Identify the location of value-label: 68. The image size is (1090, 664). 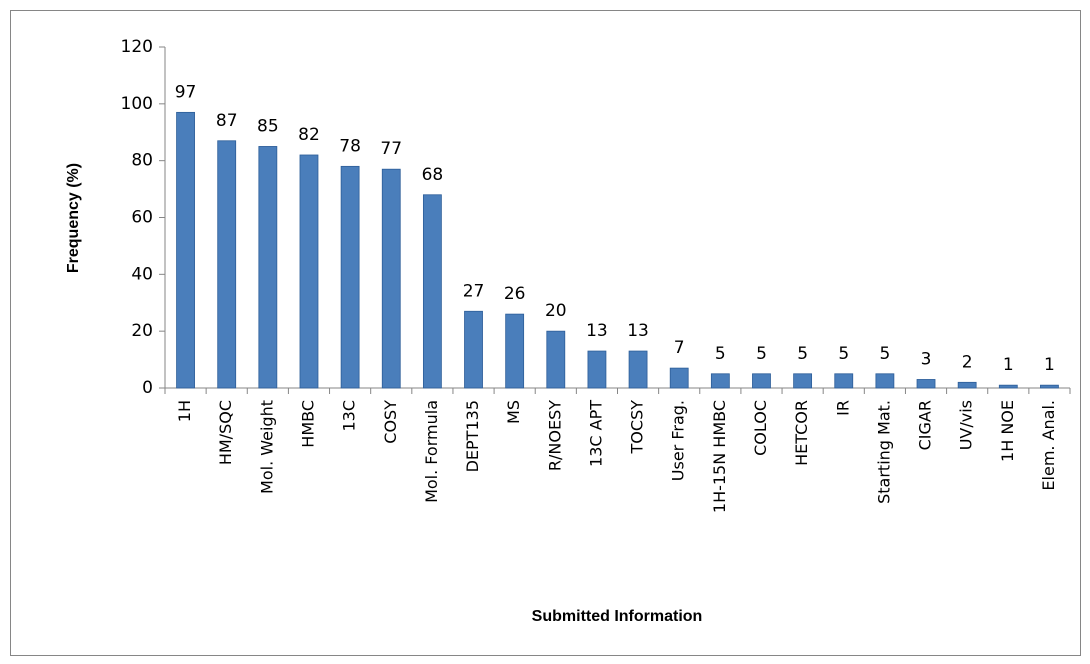
(433, 175).